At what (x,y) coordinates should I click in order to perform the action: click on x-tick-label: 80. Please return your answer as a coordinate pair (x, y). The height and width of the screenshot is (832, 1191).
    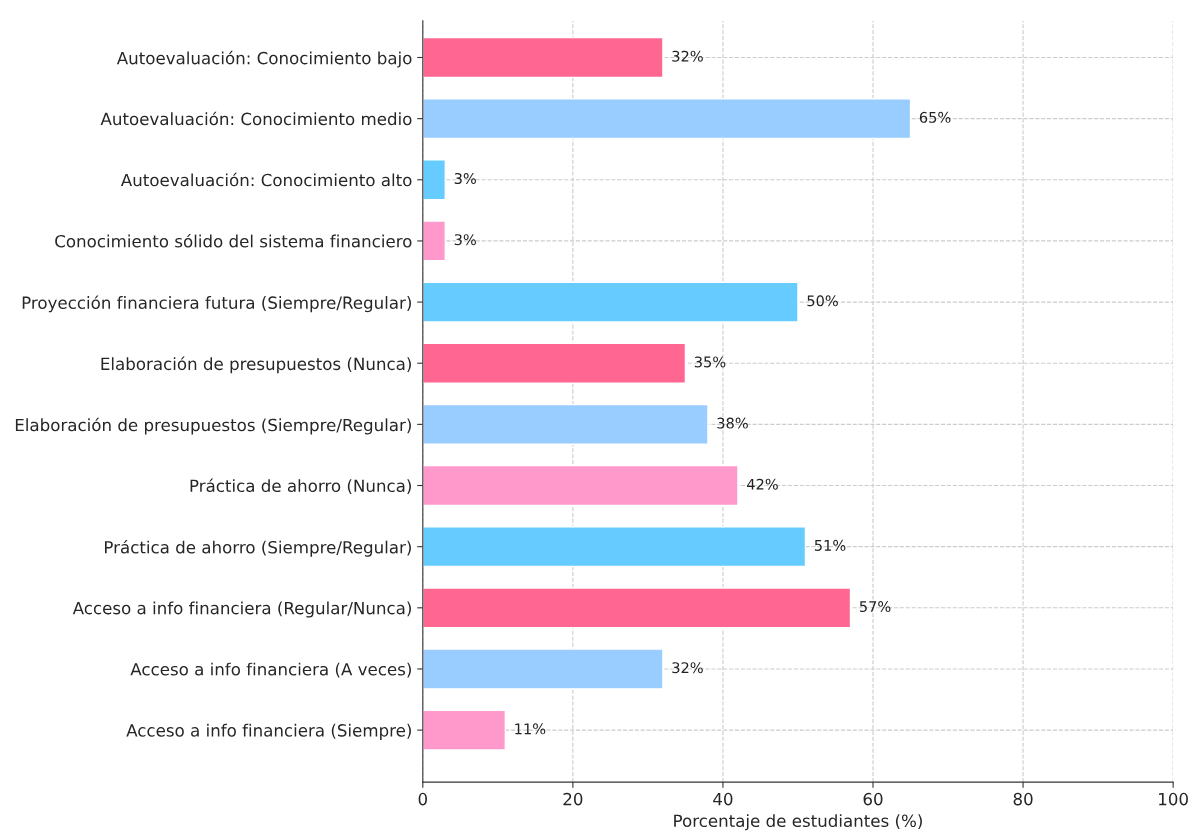
    Looking at the image, I should click on (1023, 799).